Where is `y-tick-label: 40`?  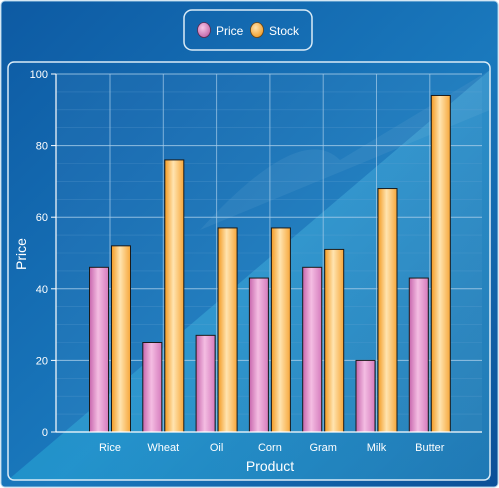
y-tick-label: 40 is located at coordinates (42, 290).